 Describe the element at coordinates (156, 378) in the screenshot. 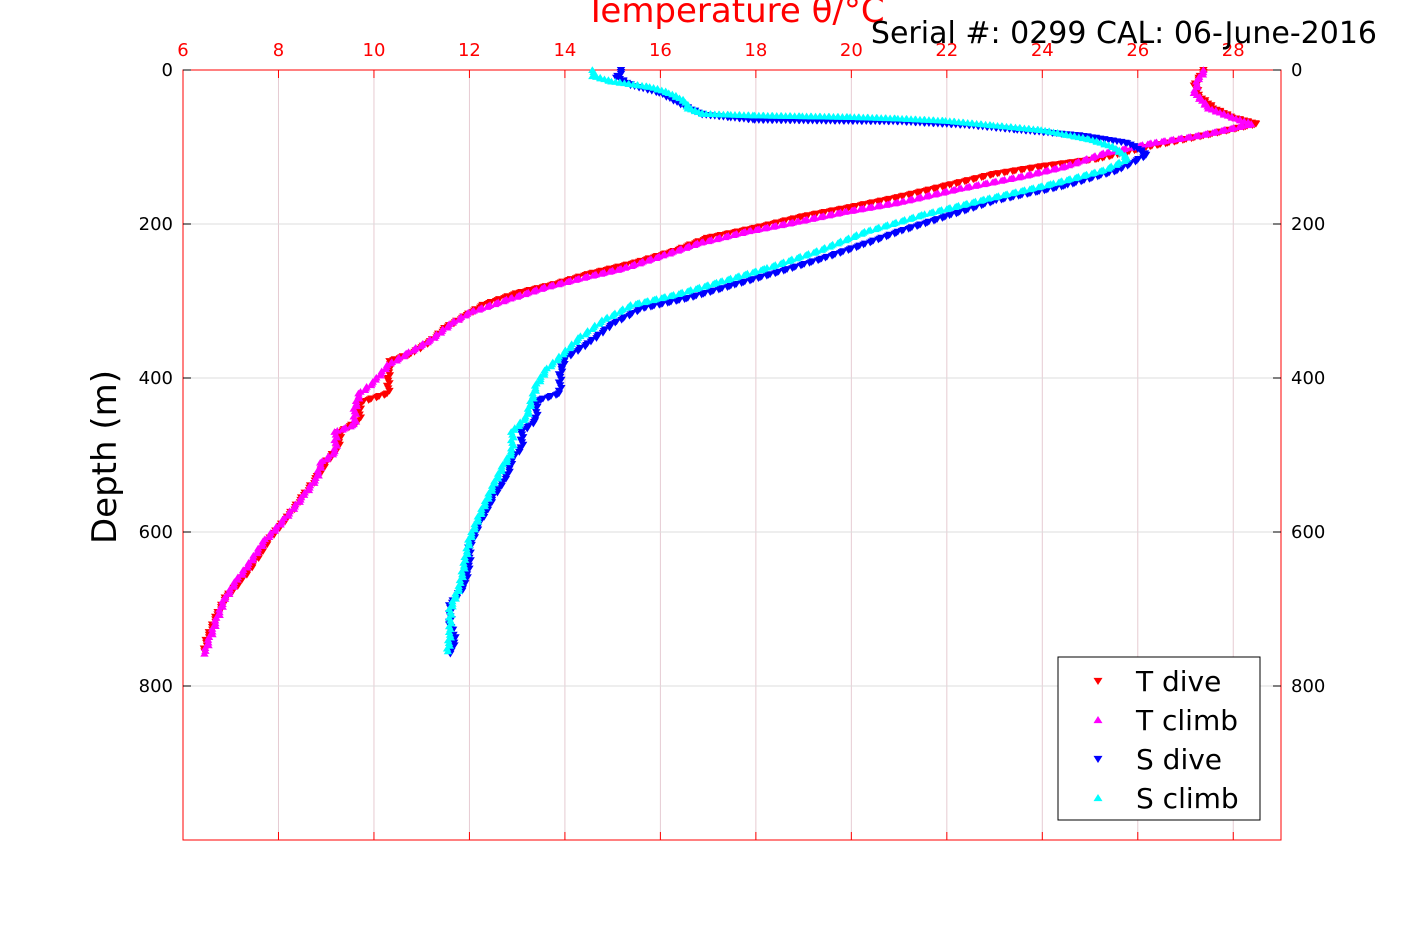

I see `y-tick-label-left: 400` at that location.